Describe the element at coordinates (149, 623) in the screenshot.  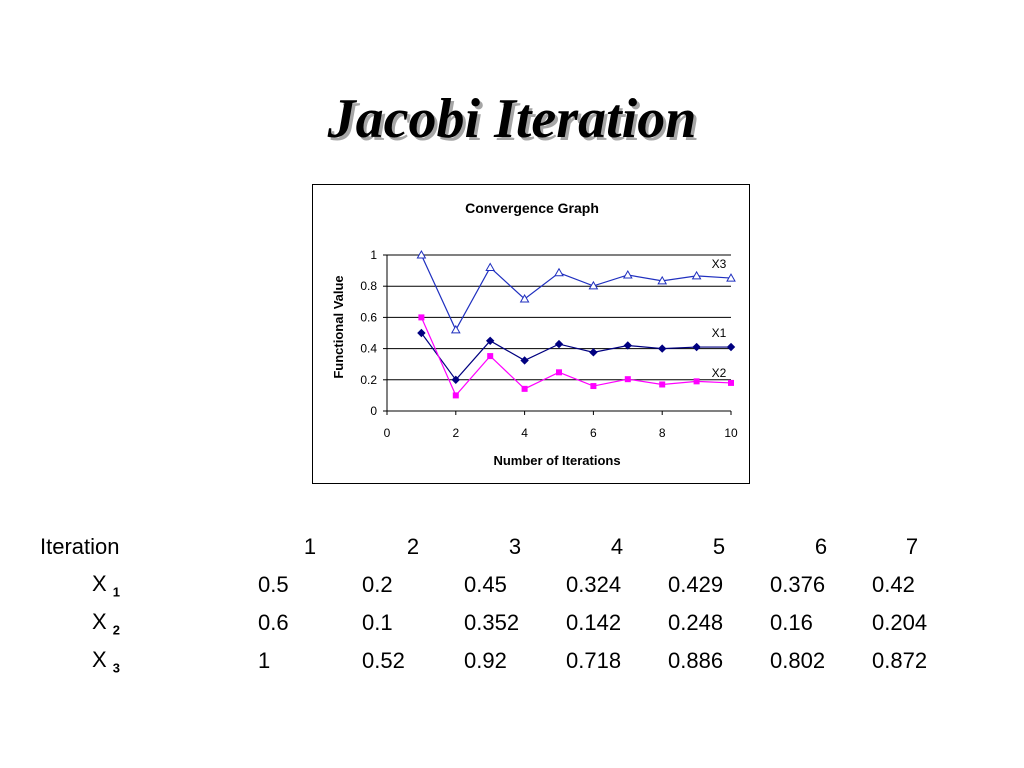
I see `row-label: X 2` at that location.